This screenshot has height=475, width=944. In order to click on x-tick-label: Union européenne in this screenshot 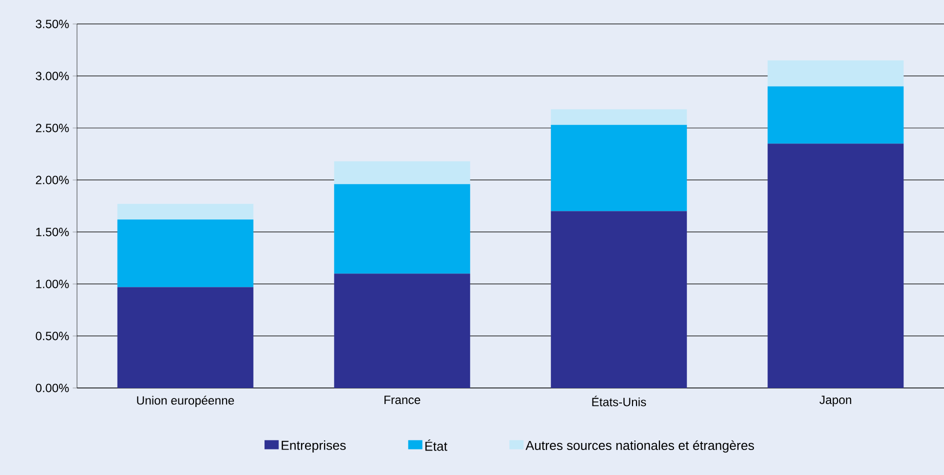, I will do `click(185, 402)`.